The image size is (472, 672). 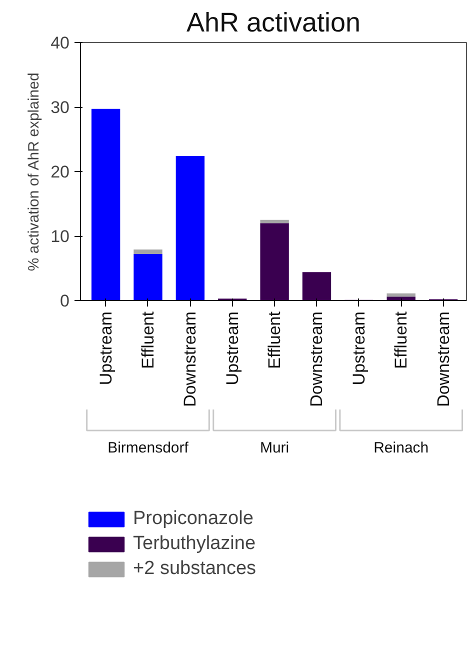 I want to click on y-axis-title: % activation of AhR explained, so click(x=34, y=172).